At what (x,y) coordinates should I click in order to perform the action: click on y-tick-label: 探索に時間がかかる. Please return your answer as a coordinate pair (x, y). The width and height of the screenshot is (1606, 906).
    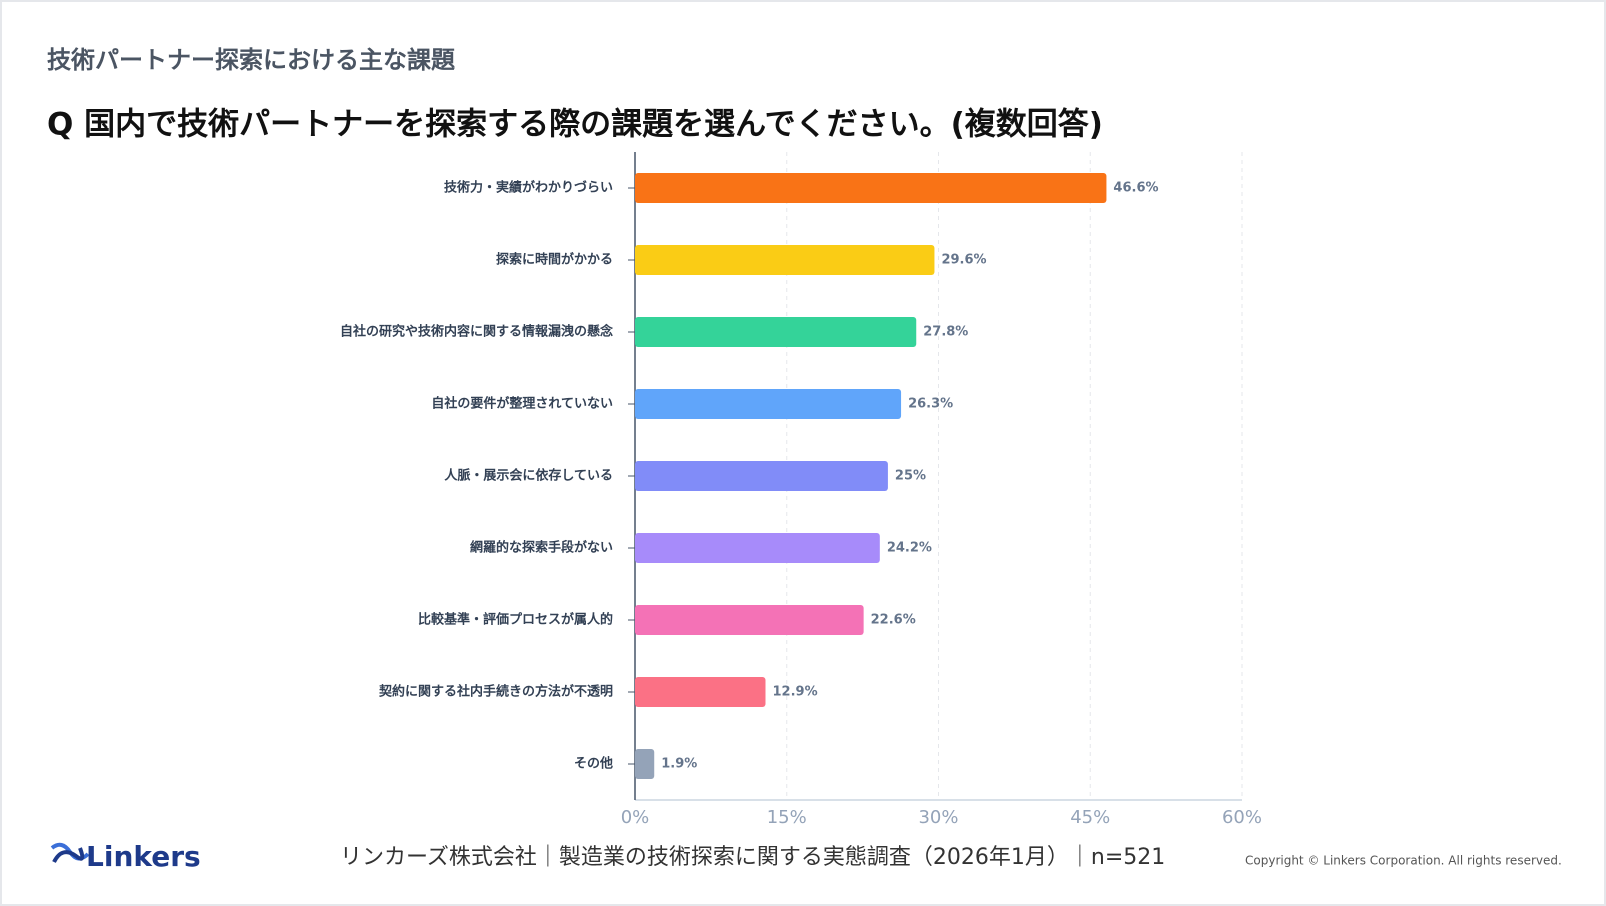
    Looking at the image, I should click on (554, 260).